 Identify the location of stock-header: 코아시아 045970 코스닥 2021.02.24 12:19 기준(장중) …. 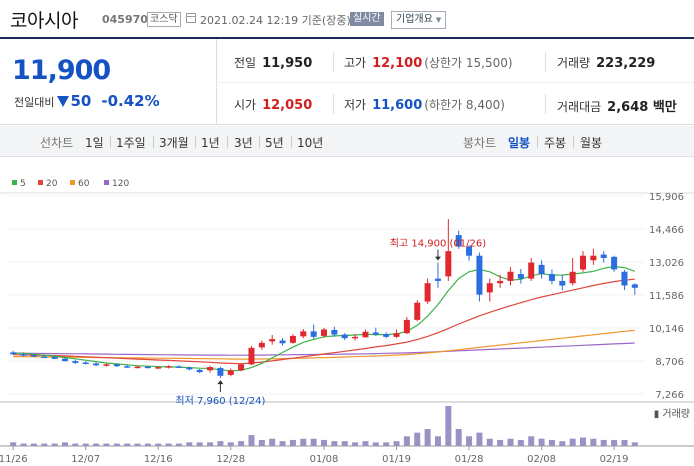
(347, 19).